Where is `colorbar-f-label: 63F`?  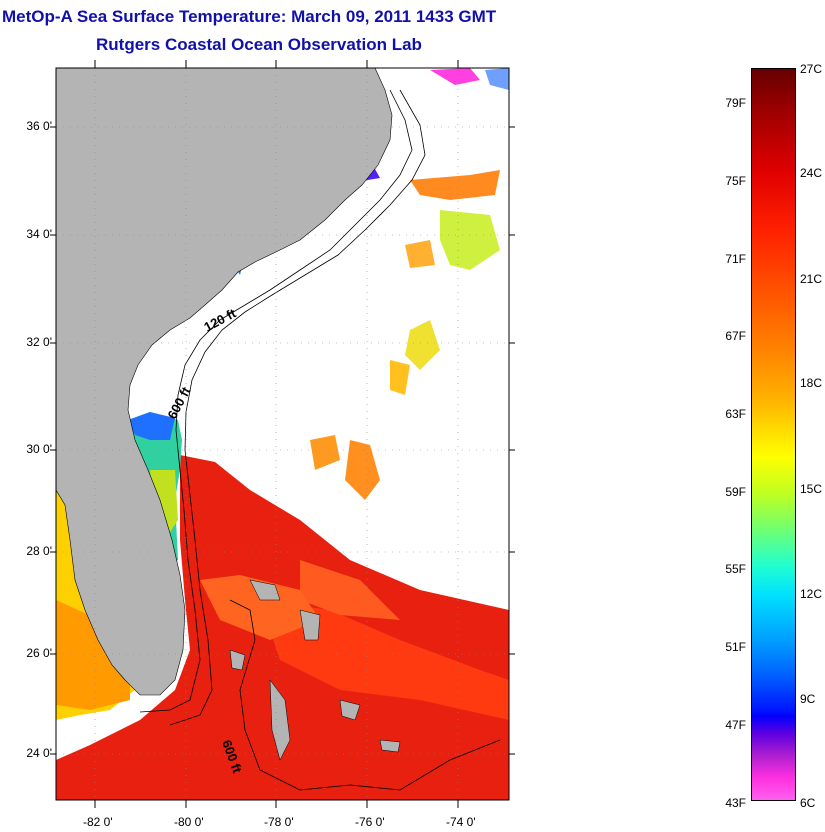 colorbar-f-label: 63F is located at coordinates (735, 414).